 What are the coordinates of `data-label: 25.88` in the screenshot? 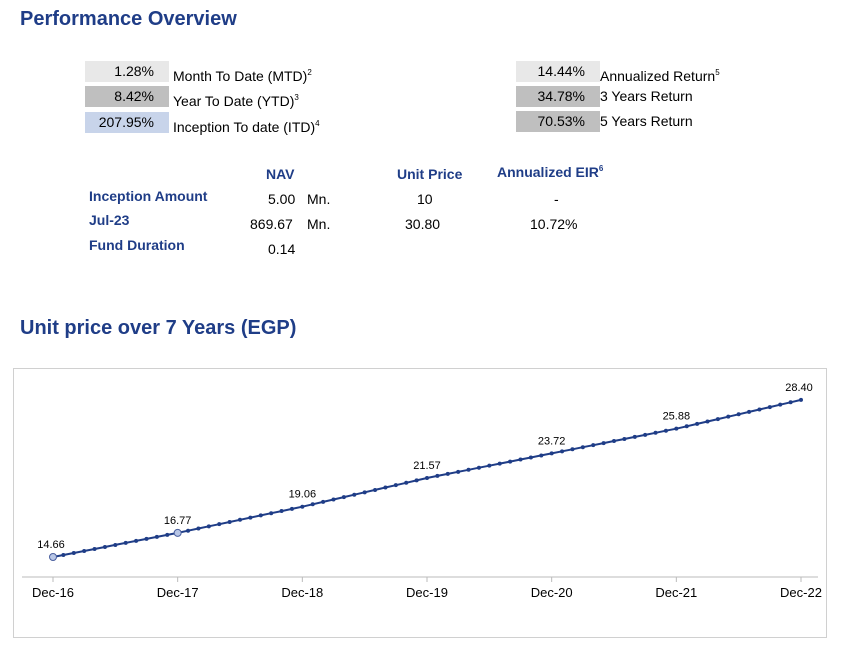 It's located at (677, 417).